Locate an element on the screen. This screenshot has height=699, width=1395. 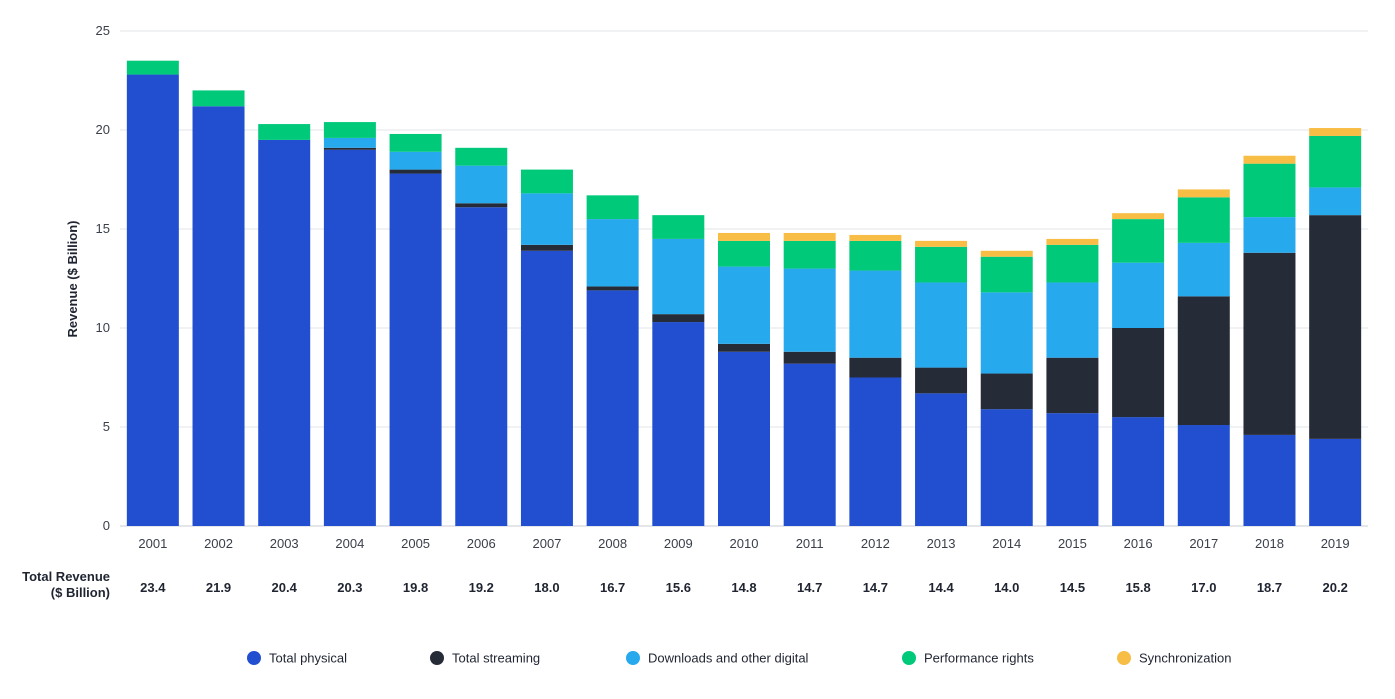
total-value: 17.0 is located at coordinates (1203, 587).